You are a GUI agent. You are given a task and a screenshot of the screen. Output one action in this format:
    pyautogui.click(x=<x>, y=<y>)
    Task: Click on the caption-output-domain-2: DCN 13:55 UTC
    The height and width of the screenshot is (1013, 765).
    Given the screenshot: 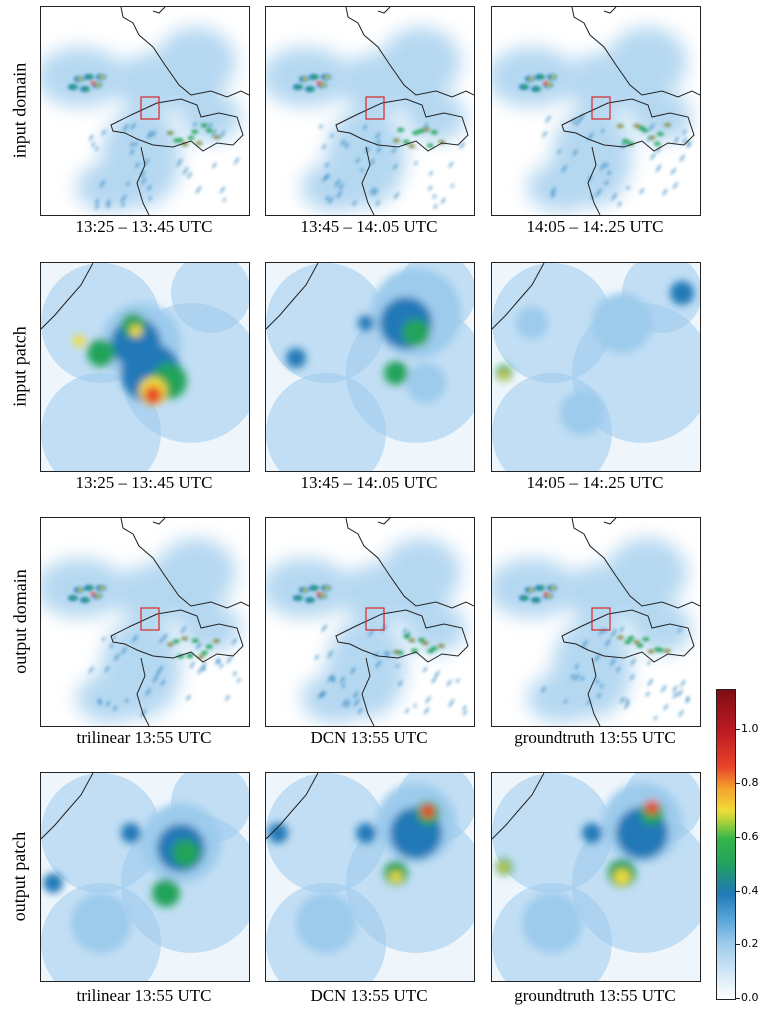 What is the action you would take?
    pyautogui.click(x=369, y=737)
    